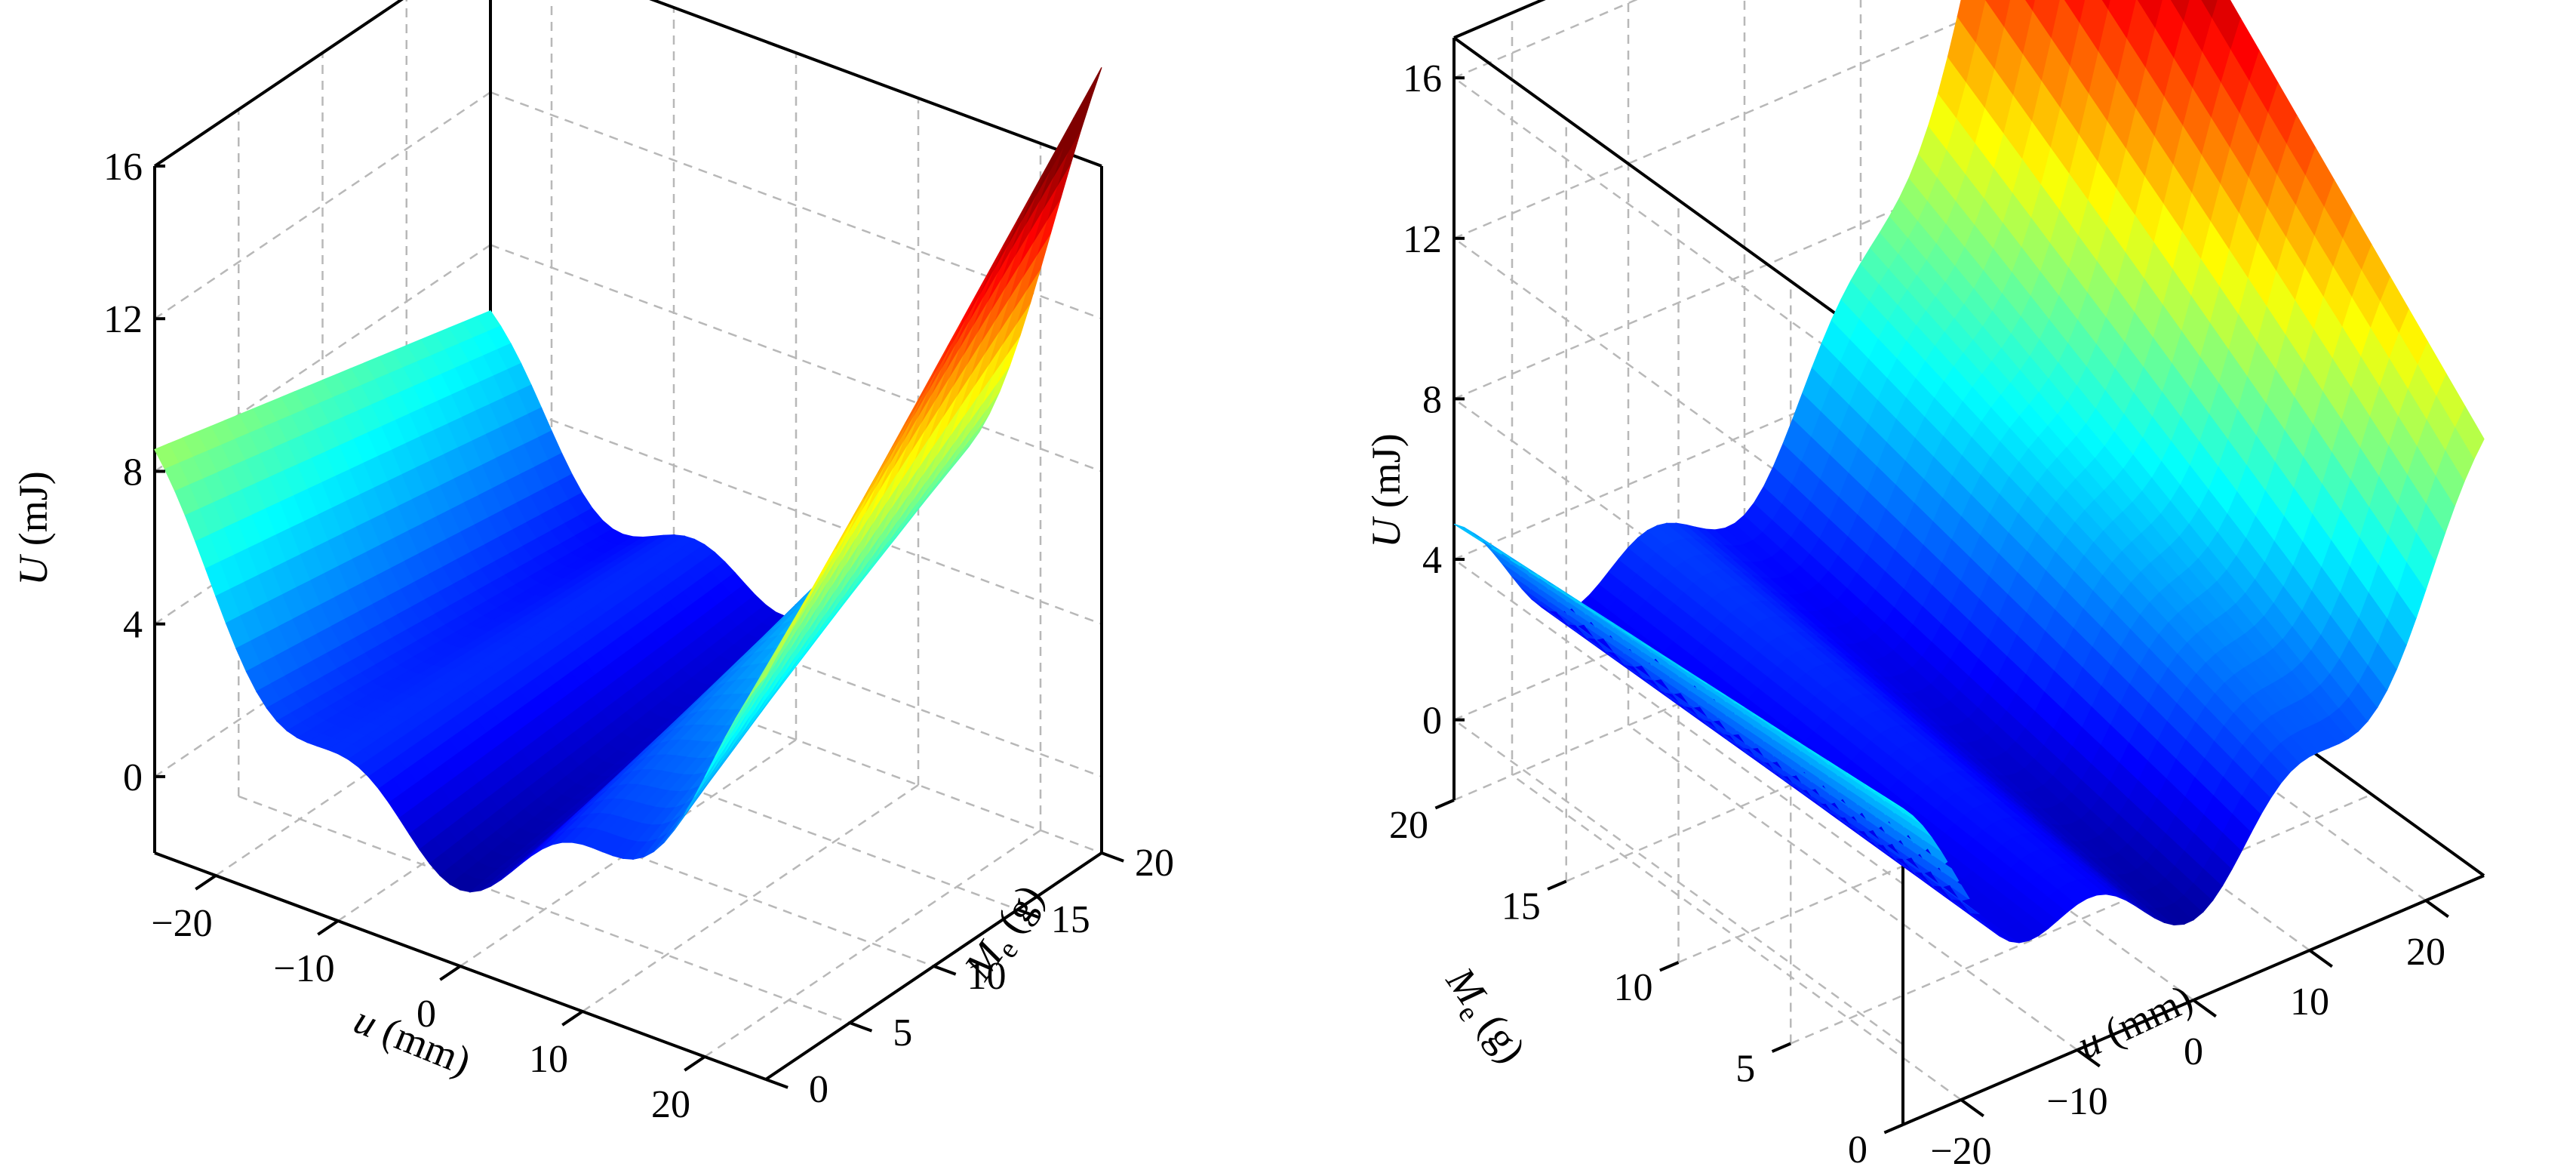 The width and height of the screenshot is (2576, 1176). Describe the element at coordinates (1483, 1017) in the screenshot. I see `me-axis-label: Me (g)` at that location.